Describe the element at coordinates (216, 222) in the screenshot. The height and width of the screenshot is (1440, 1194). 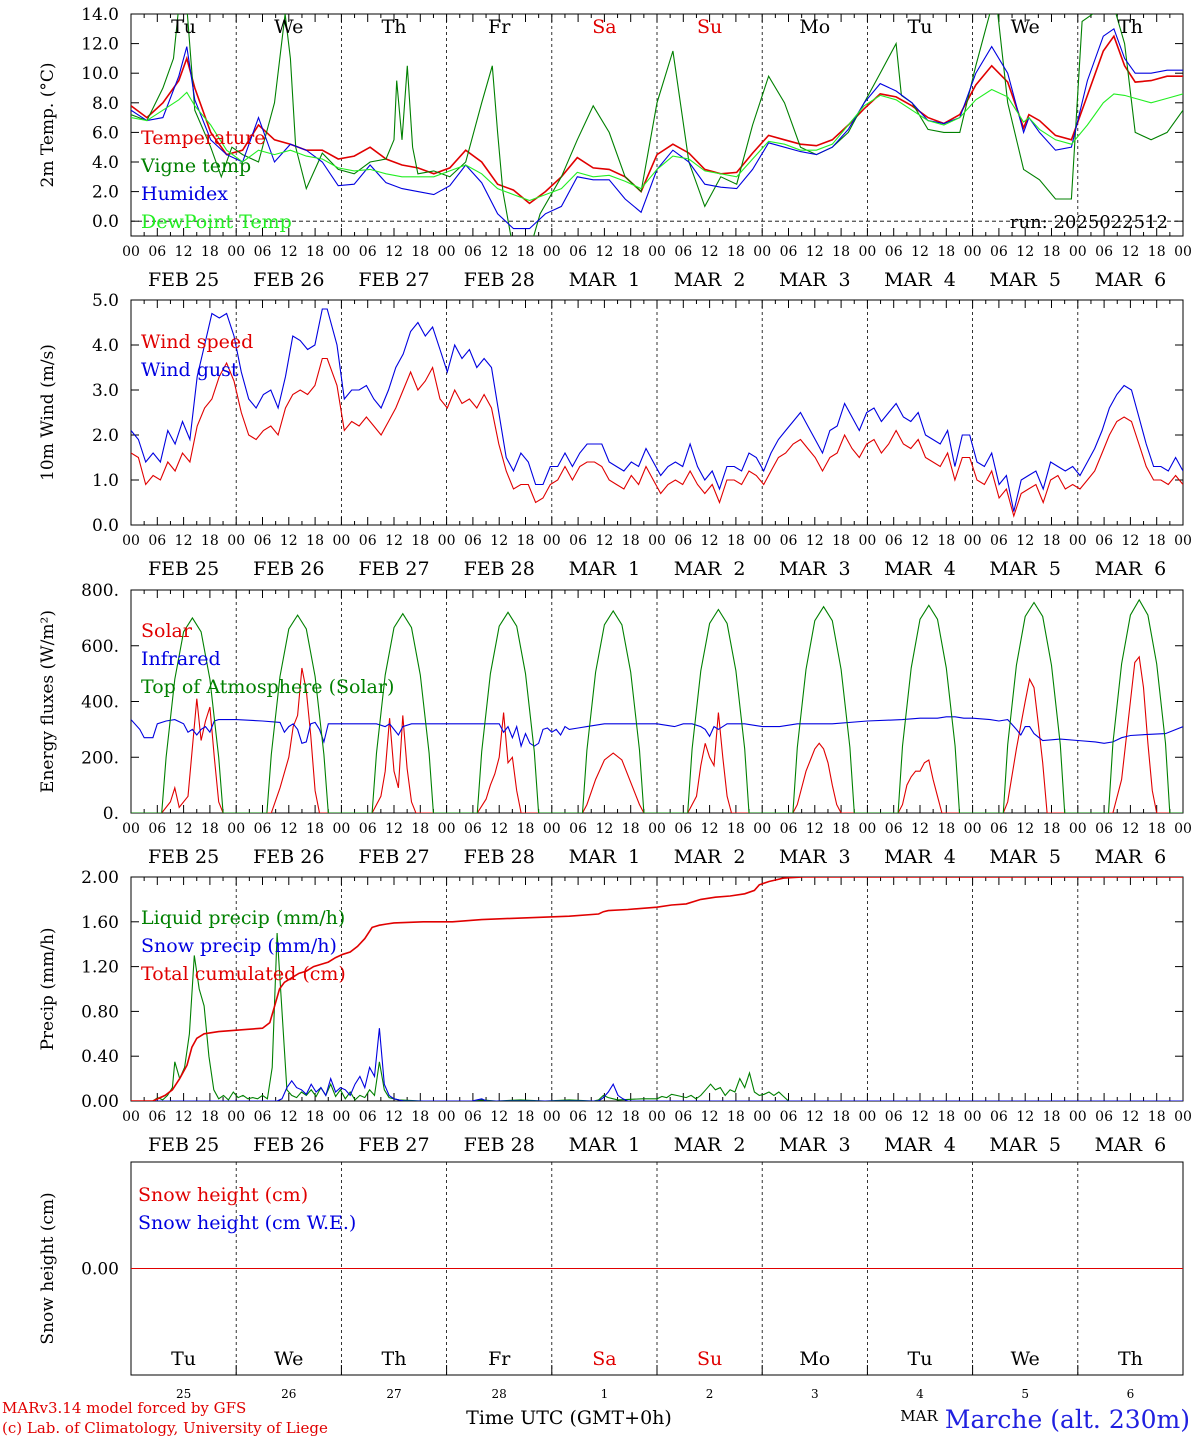
I see `panel1-legend-3: DewPoint Temp` at that location.